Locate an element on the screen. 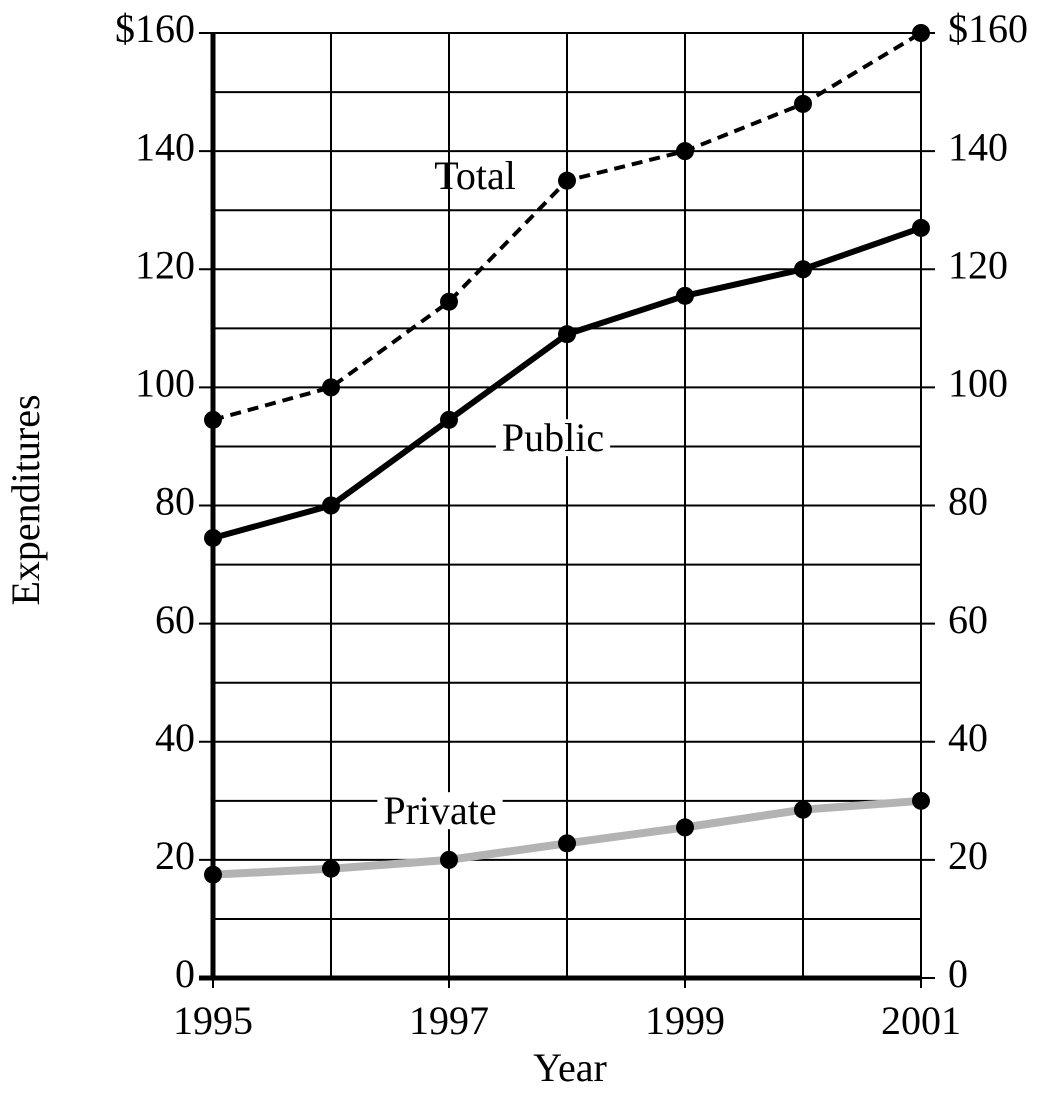 The width and height of the screenshot is (1053, 1096). series-label: Public is located at coordinates (553, 437).